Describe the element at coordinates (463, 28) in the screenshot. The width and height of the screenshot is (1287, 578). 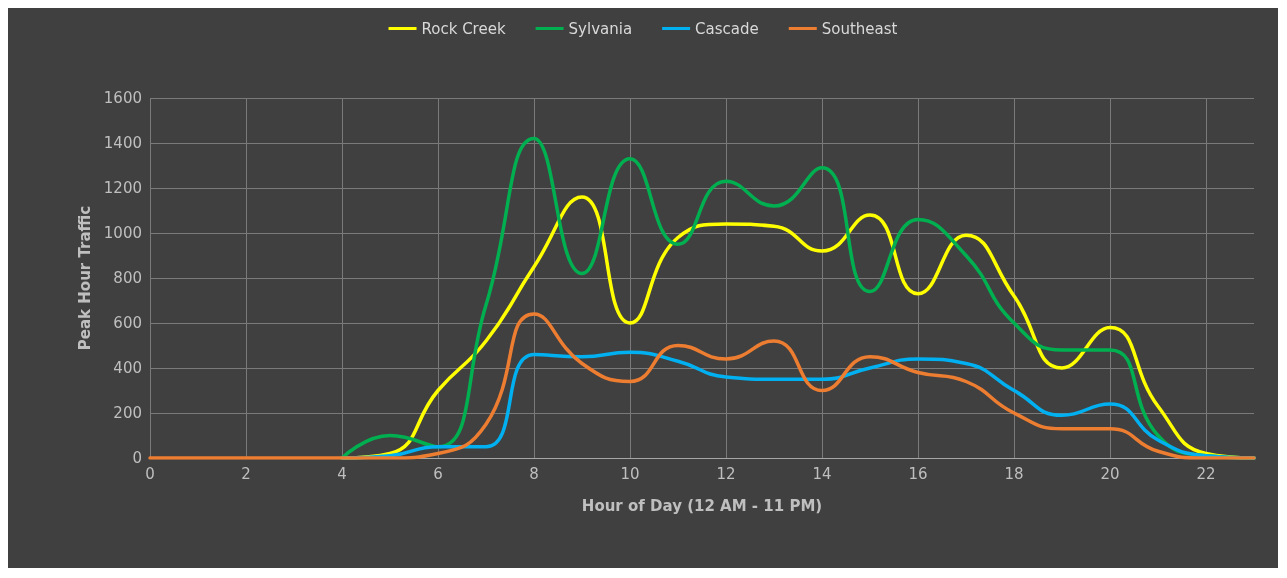
I see `legend-label: Rock Creek` at that location.